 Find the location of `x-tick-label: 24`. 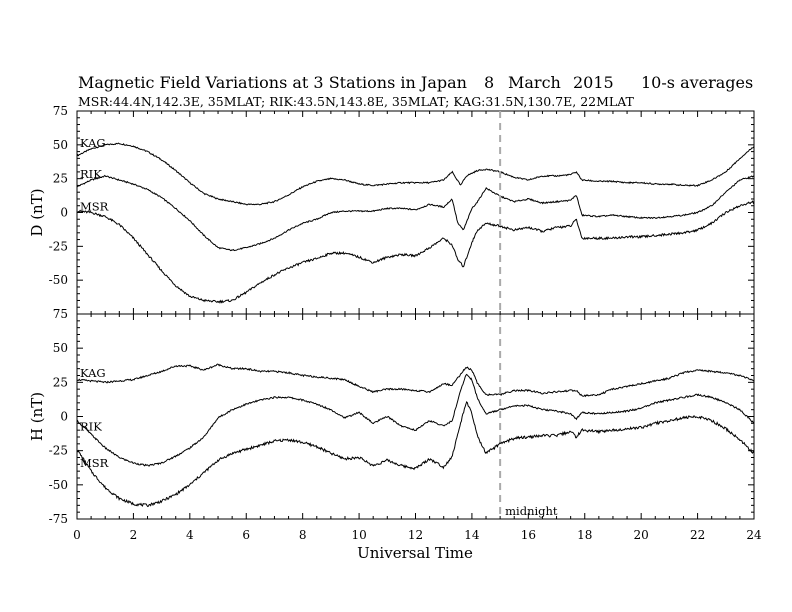

x-tick-label: 24 is located at coordinates (754, 535).